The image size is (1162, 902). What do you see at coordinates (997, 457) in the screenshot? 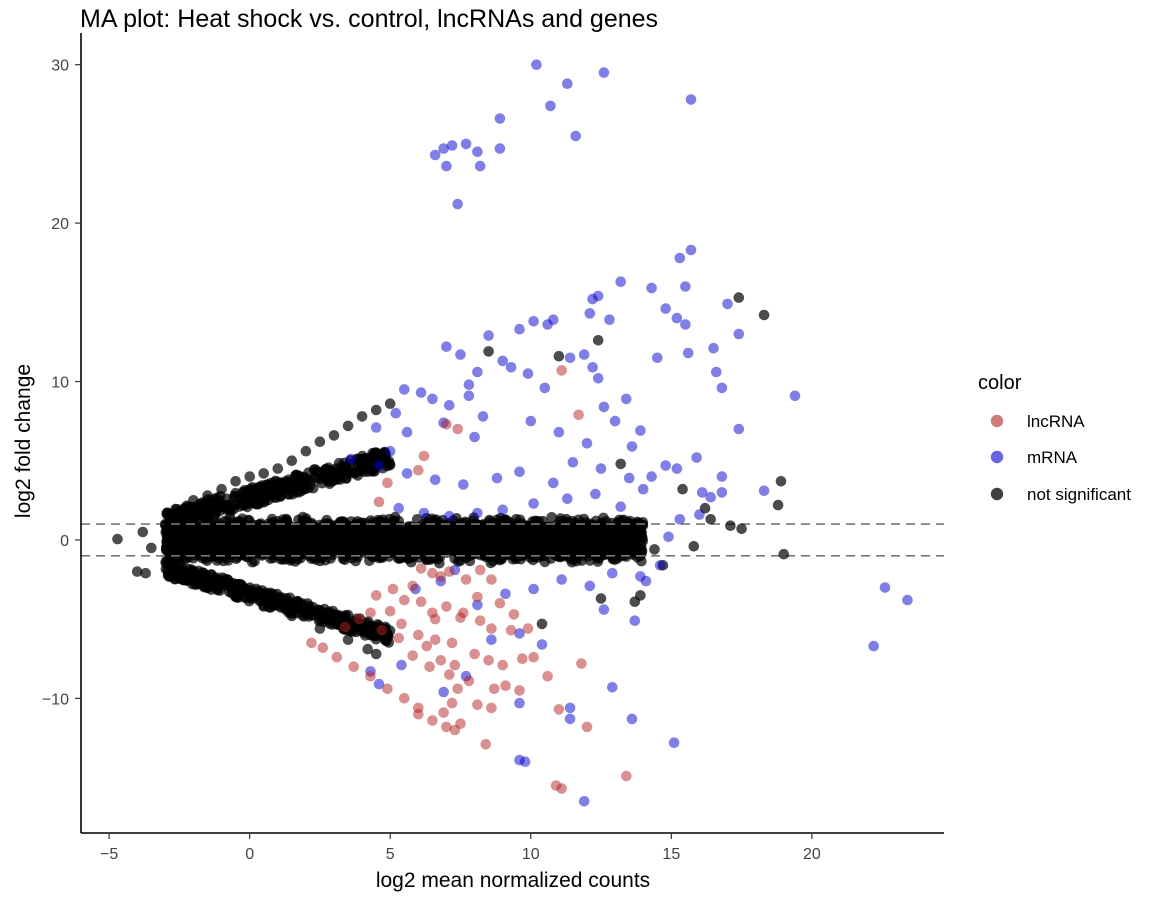
I see `legend-key-mrna` at bounding box center [997, 457].